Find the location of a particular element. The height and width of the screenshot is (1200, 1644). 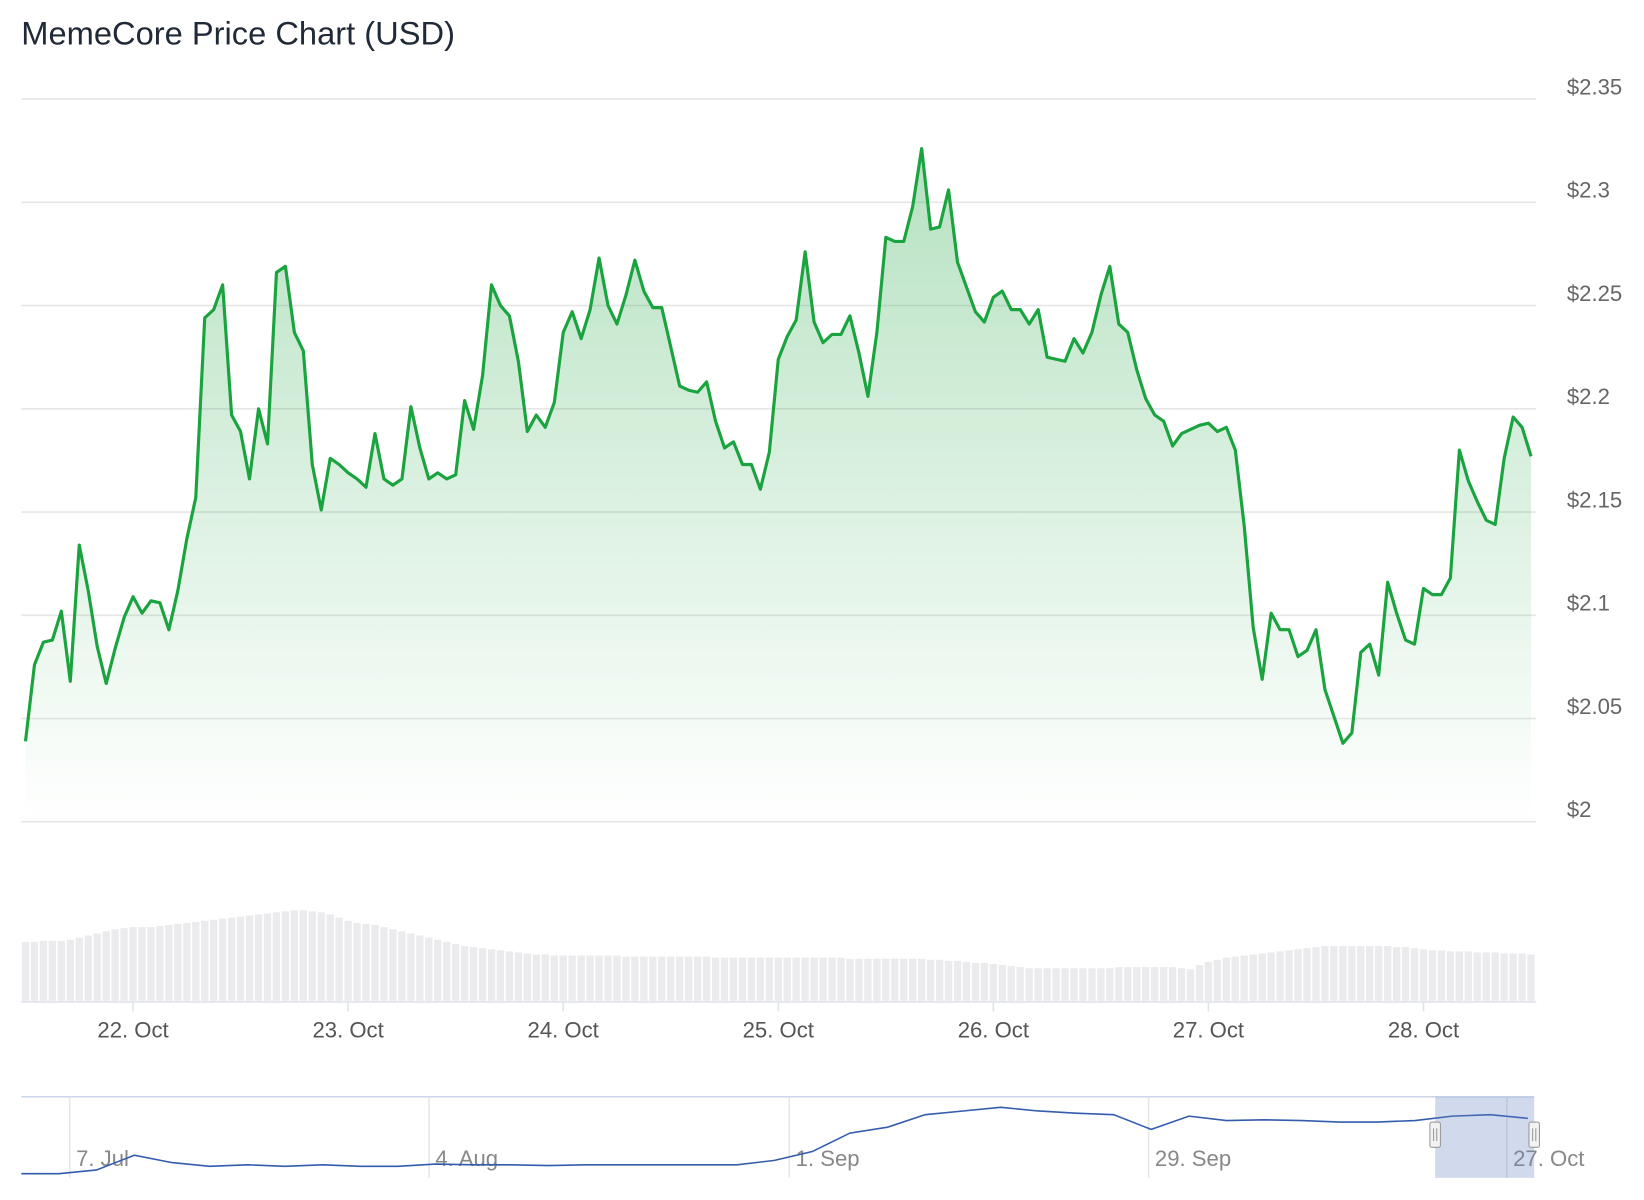

y-tick-label: $2.1 is located at coordinates (1588, 603).